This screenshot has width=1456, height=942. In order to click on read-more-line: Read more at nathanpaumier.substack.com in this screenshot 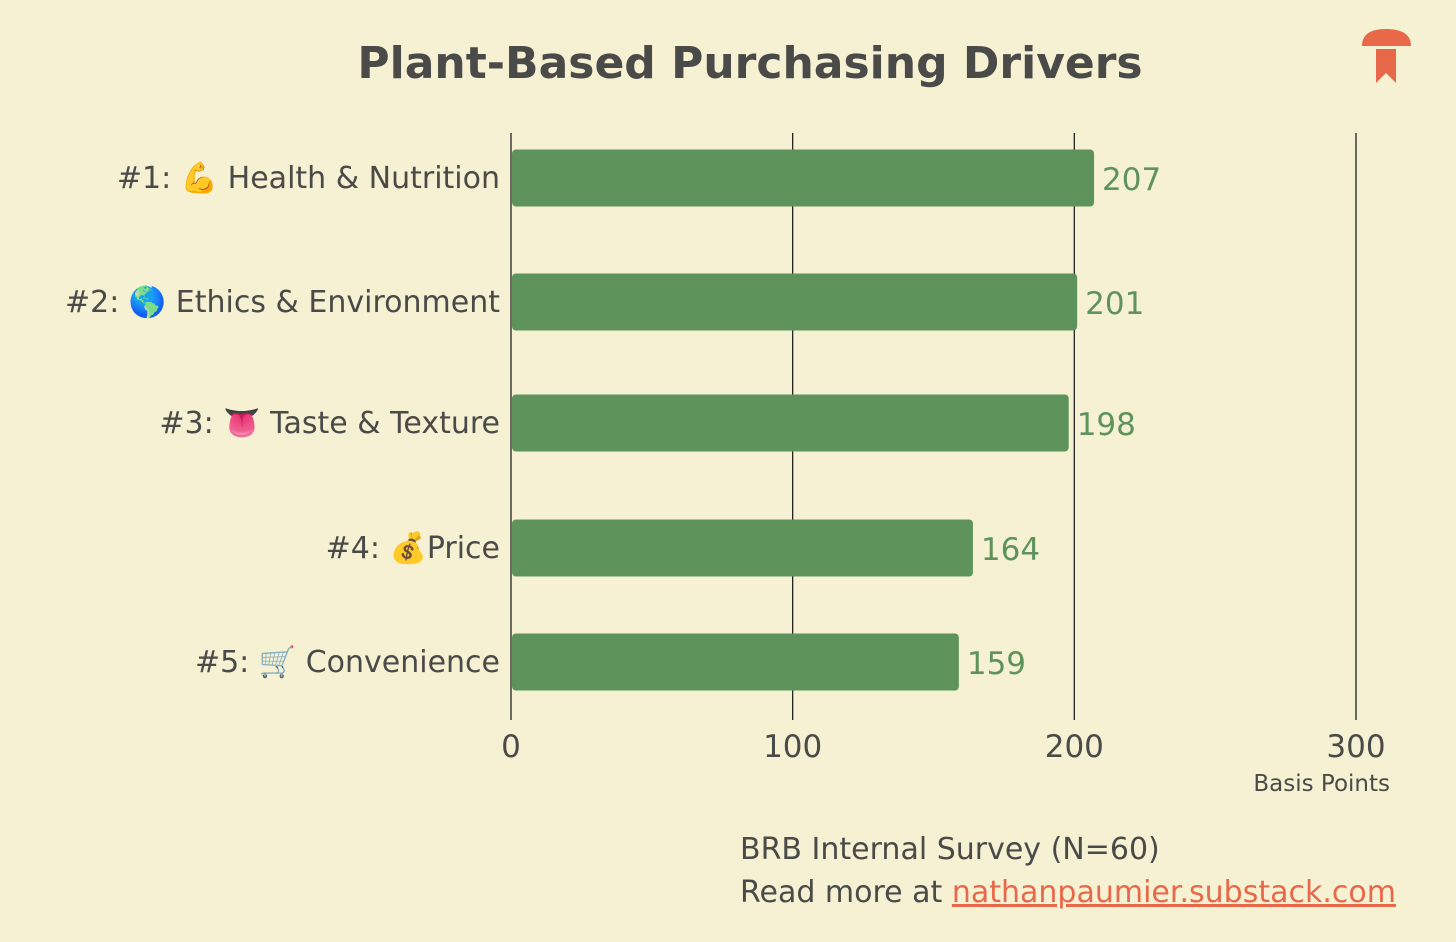, I will do `click(1068, 892)`.